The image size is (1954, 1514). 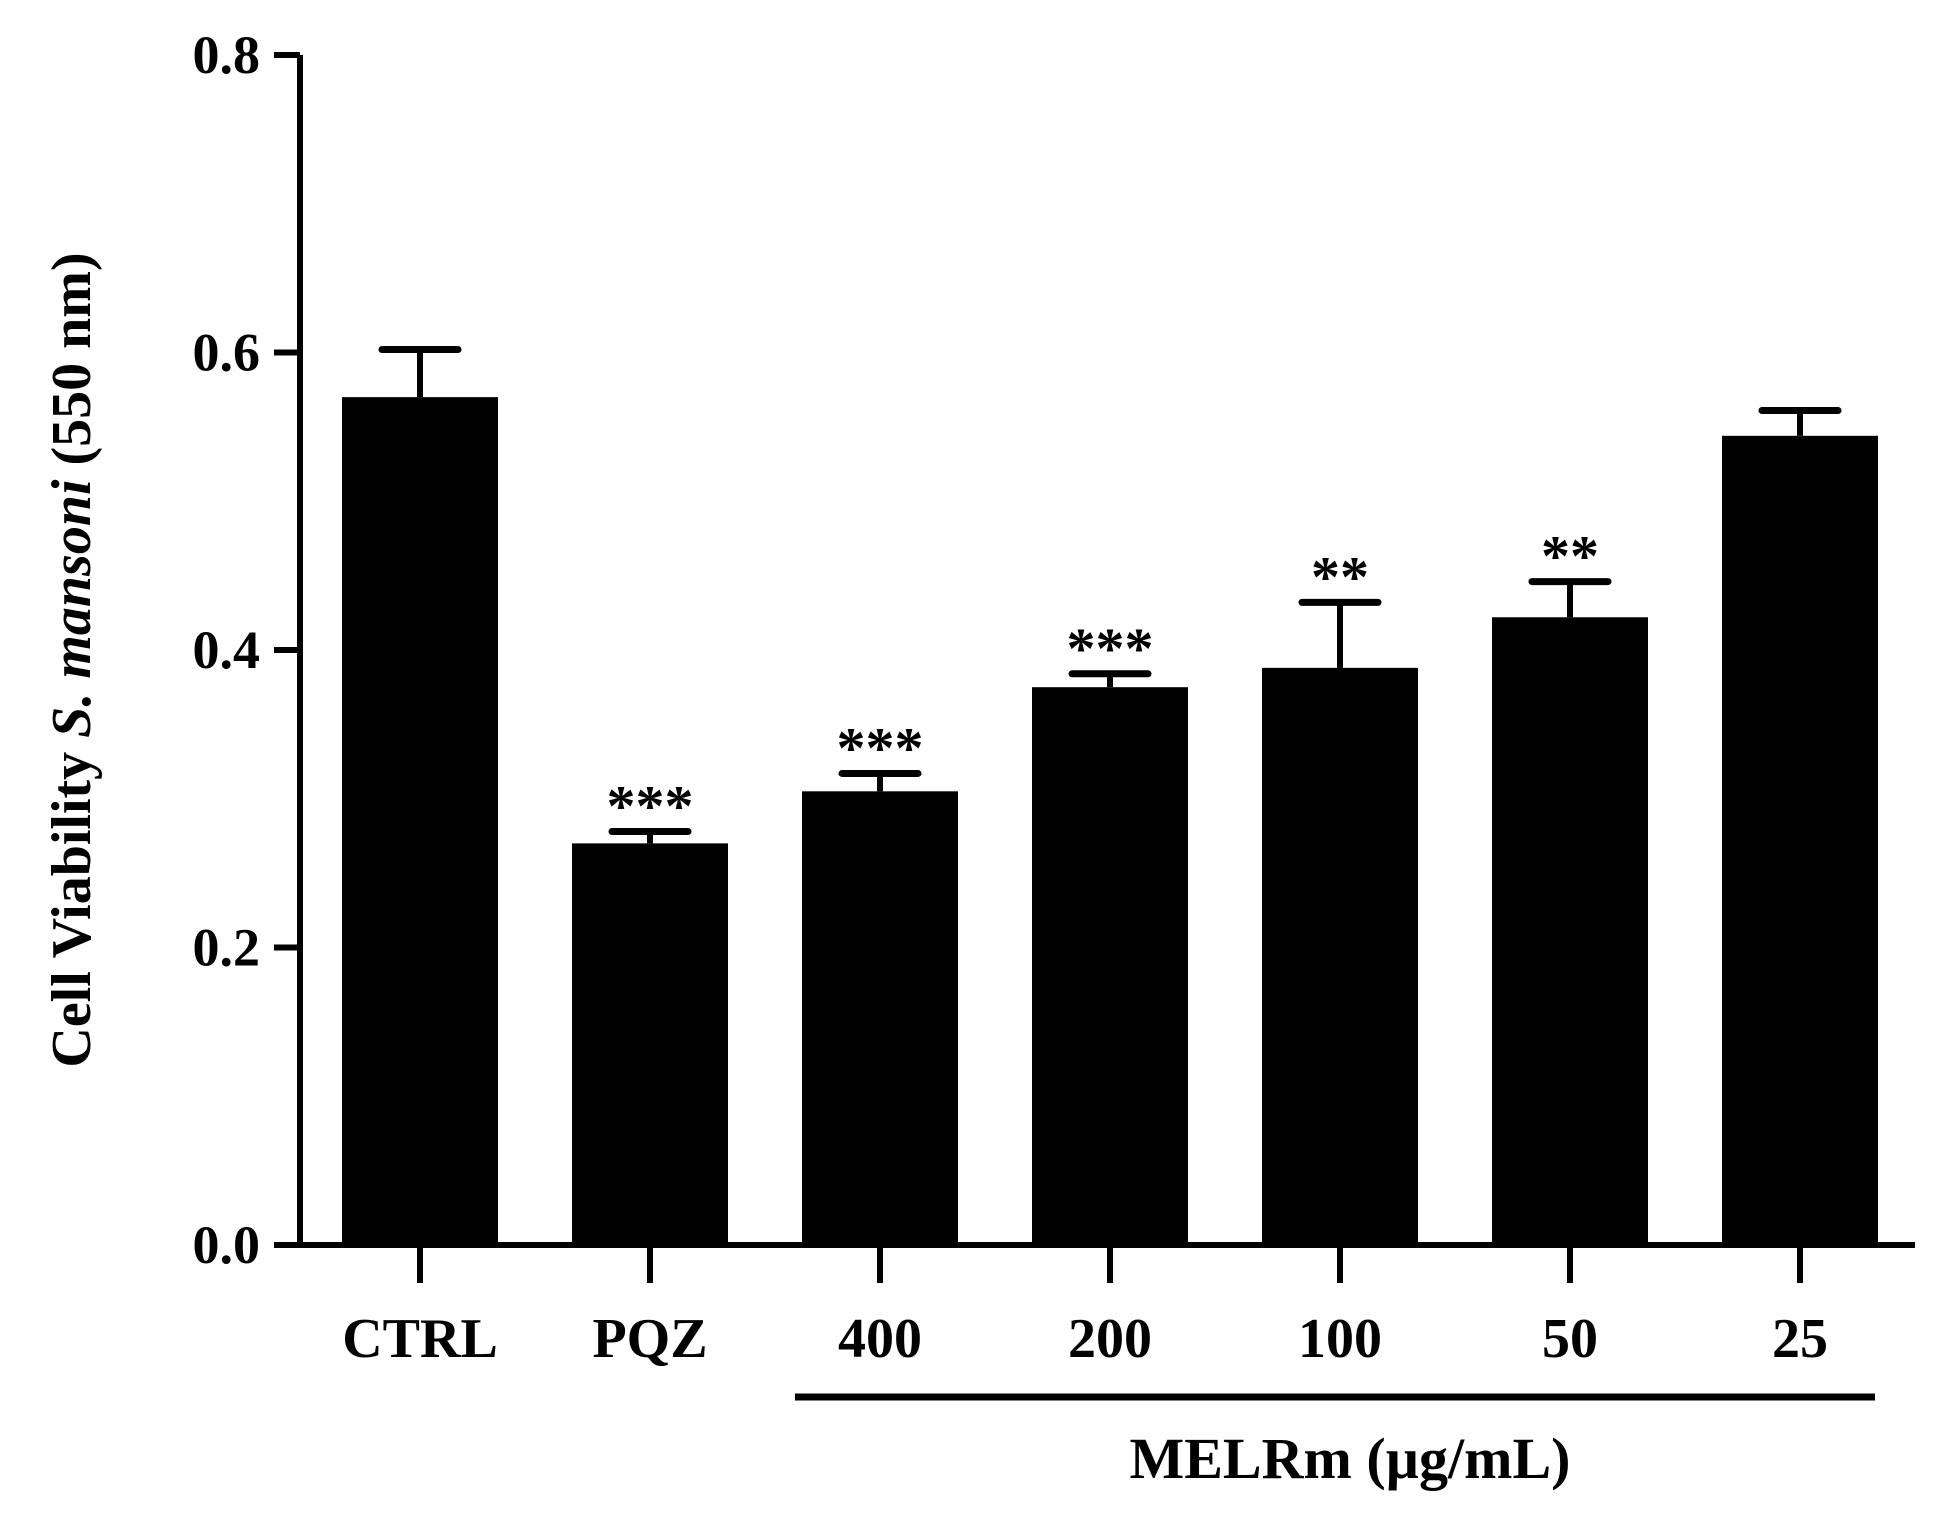 What do you see at coordinates (1570, 1339) in the screenshot?
I see `x-tick-label-50: 50` at bounding box center [1570, 1339].